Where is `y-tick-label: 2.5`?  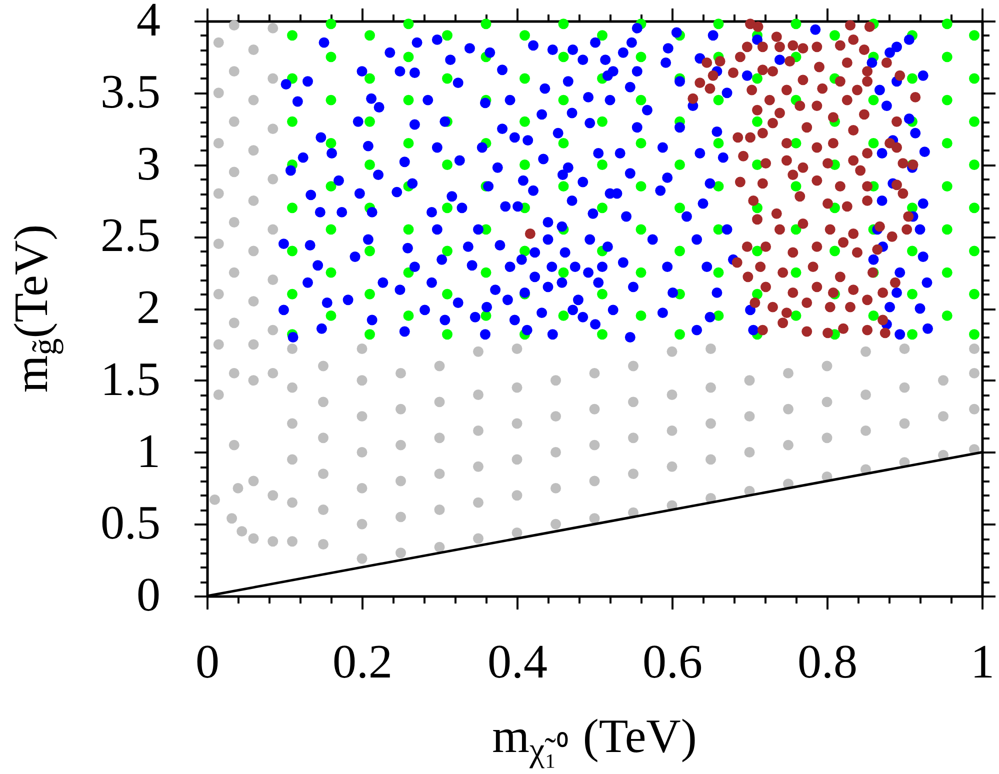
y-tick-label: 2.5 is located at coordinates (130, 235).